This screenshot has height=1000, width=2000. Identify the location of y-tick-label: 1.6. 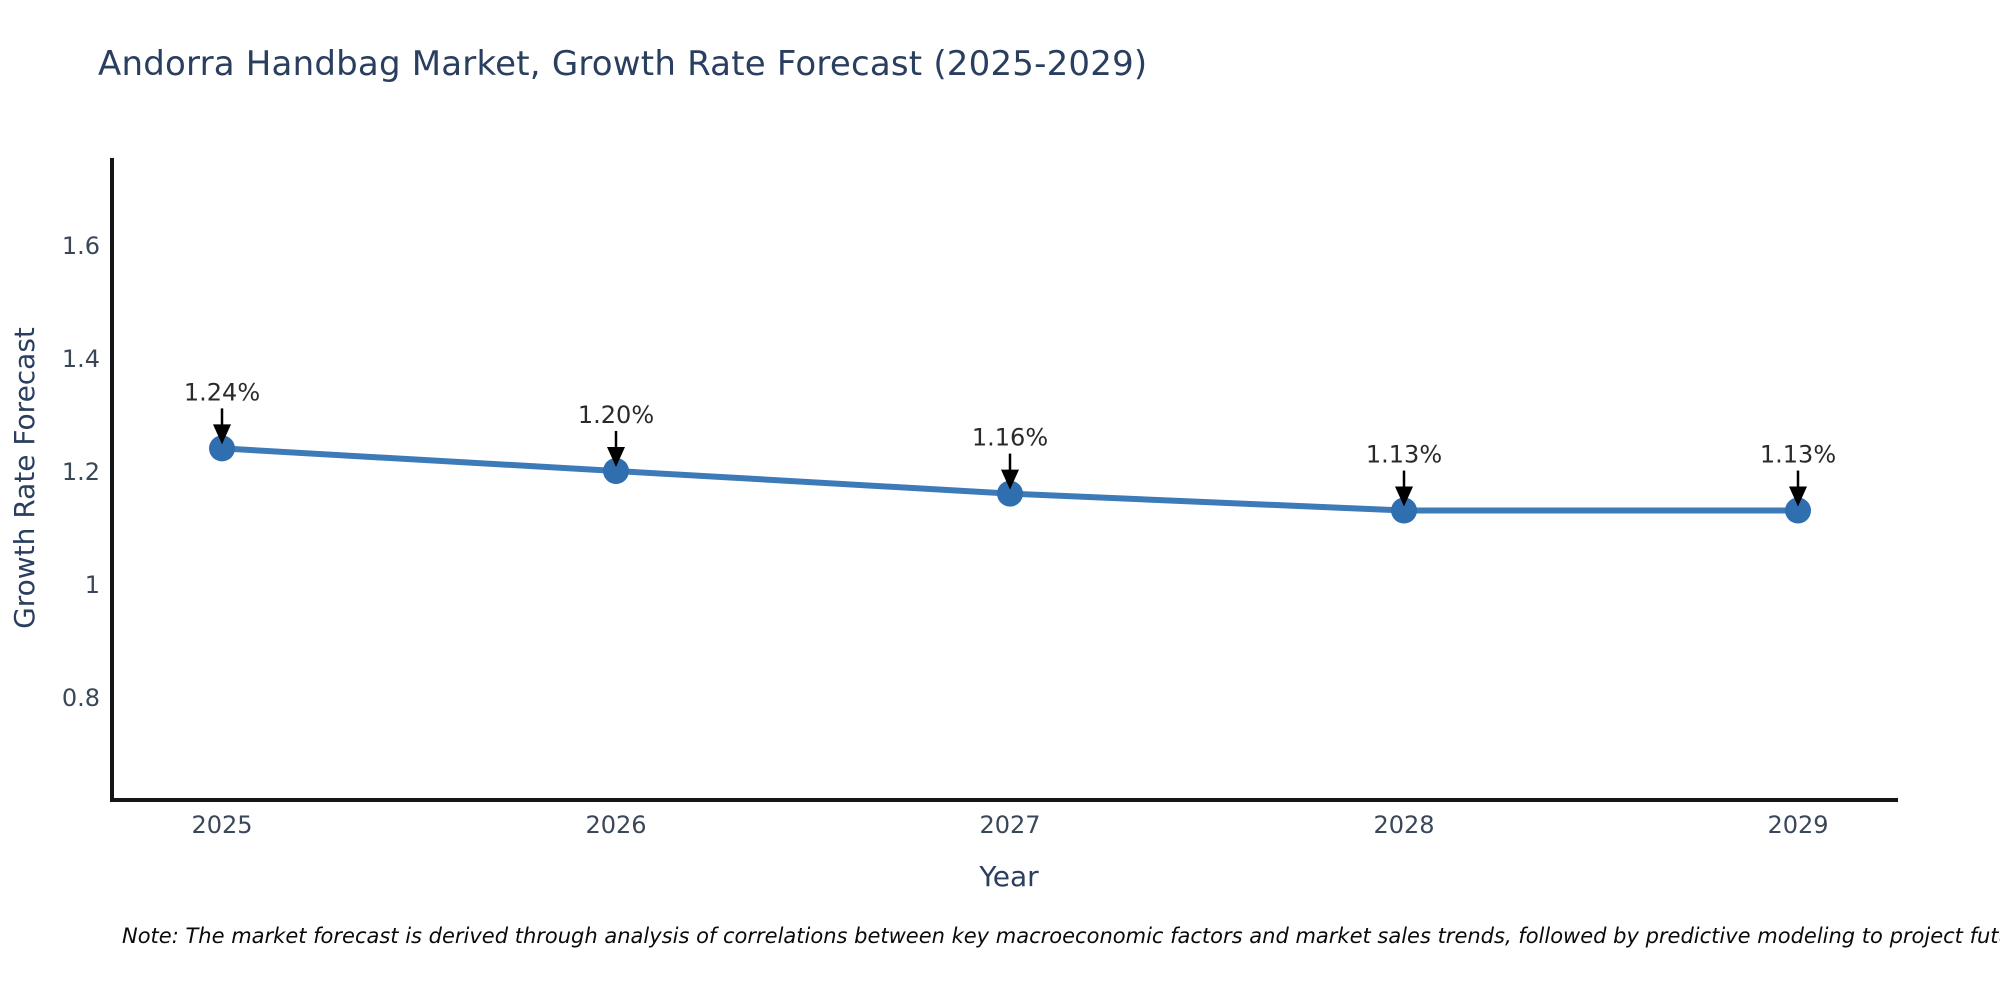
(81, 246).